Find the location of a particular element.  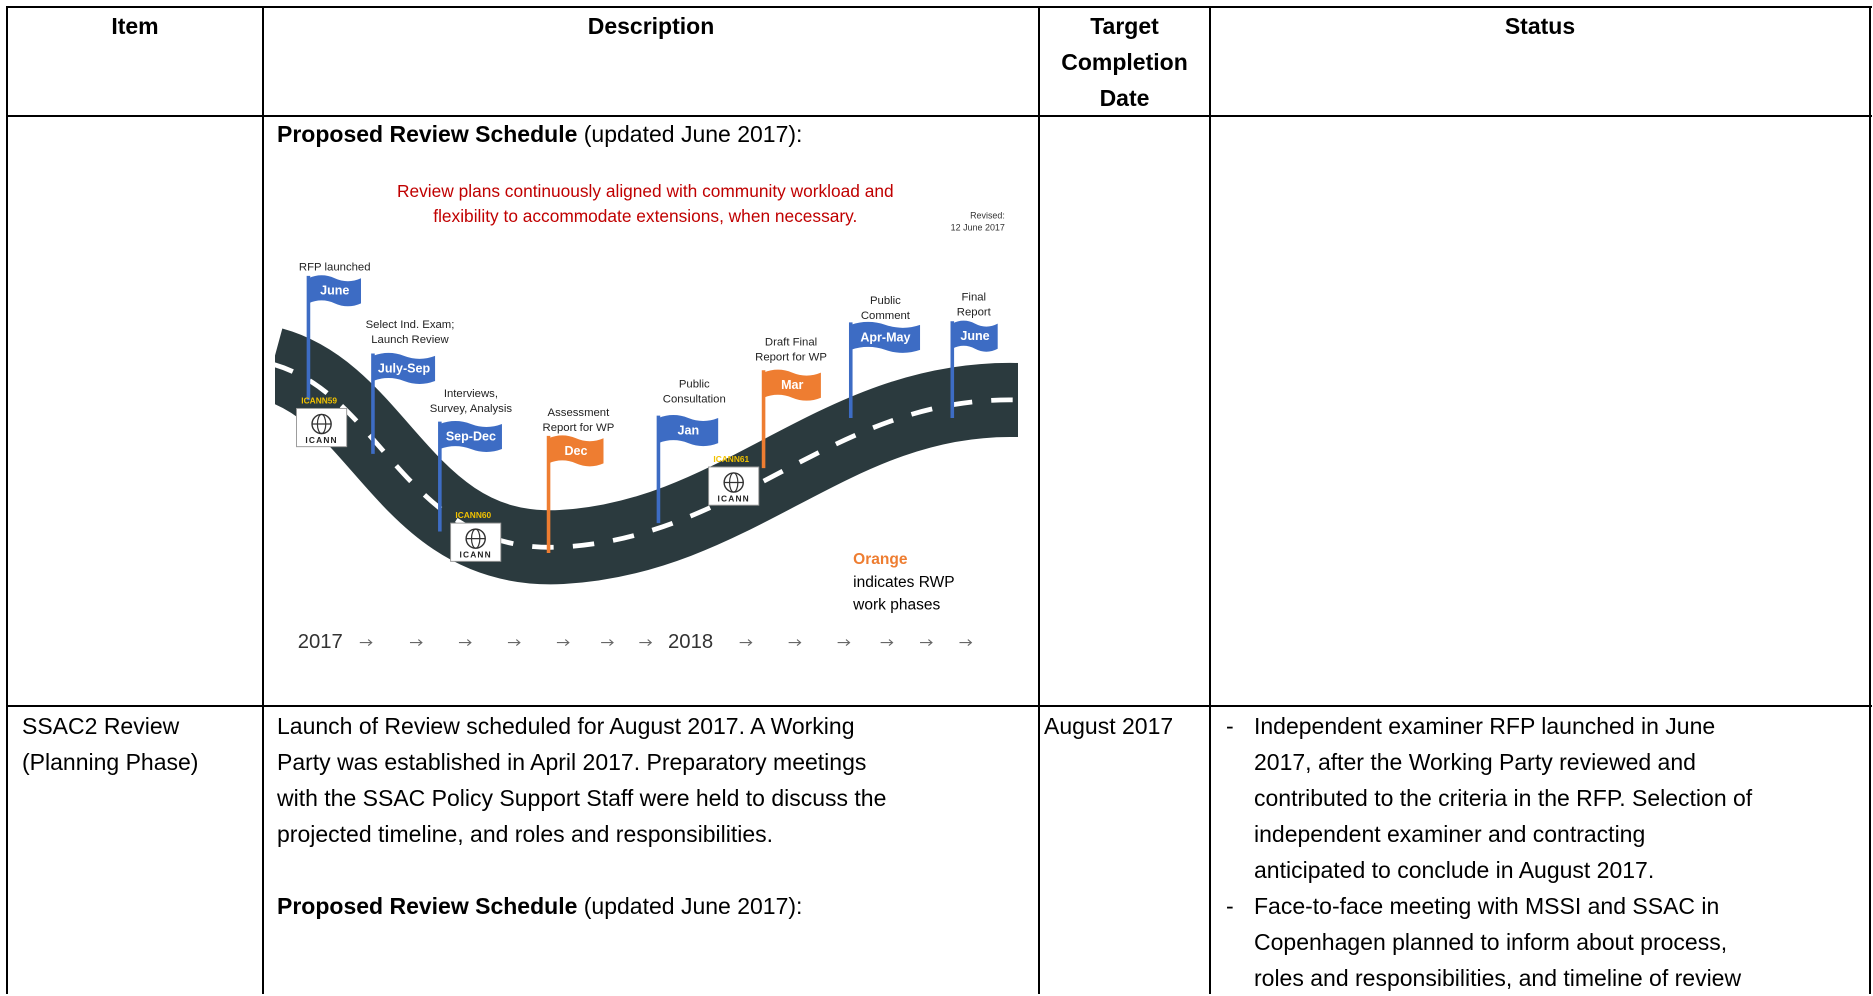

meeting-name: ICANN59 is located at coordinates (319, 400).